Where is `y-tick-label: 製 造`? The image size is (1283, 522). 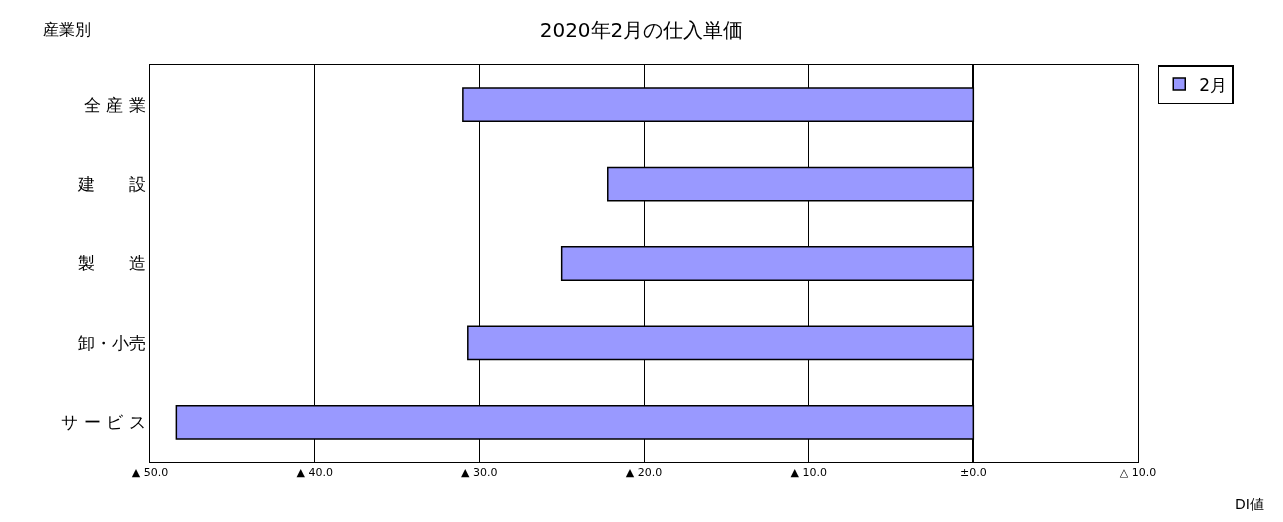
y-tick-label: 製 造 is located at coordinates (111, 263).